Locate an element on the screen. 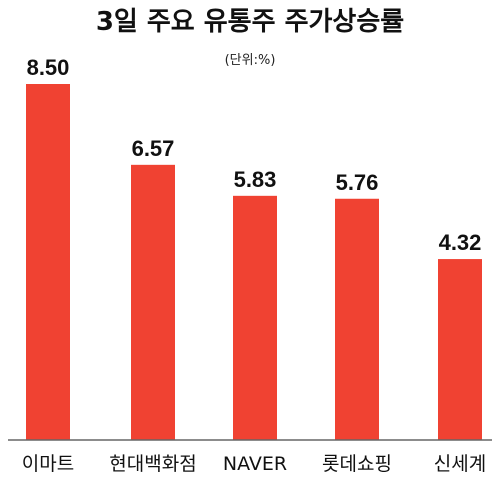 The height and width of the screenshot is (478, 500). value-label-4: 4.32 is located at coordinates (460, 242).